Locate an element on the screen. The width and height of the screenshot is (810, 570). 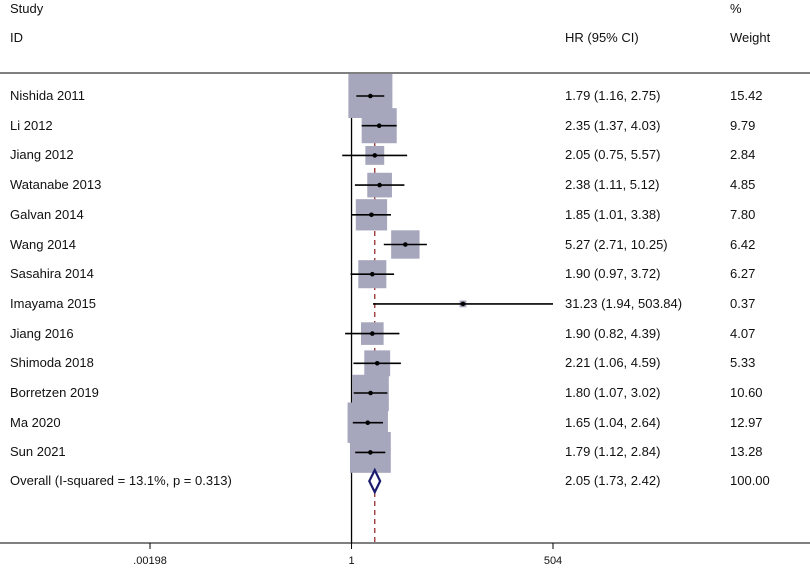
study-hr-ci: 2.35 (1.37, 4.03) is located at coordinates (613, 125).